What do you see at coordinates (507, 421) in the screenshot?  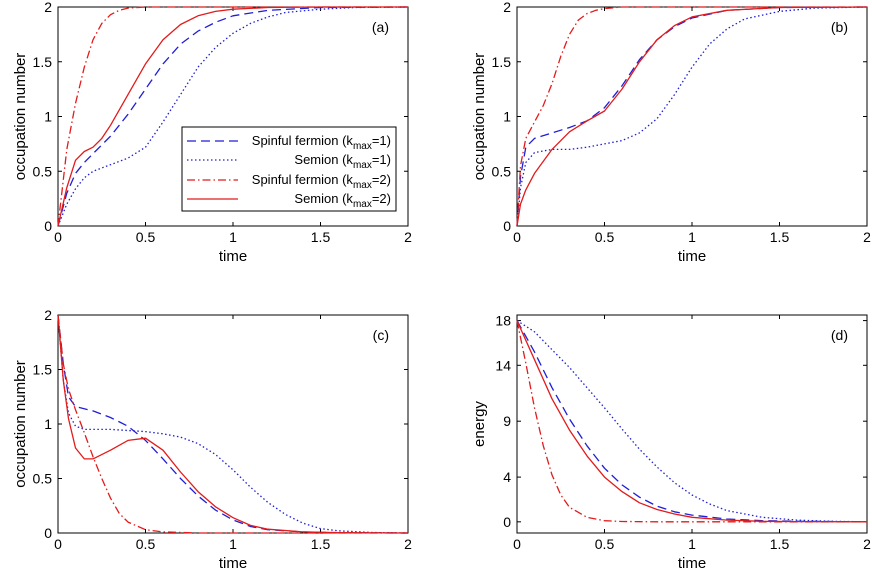 I see `y-tick-label: 9` at bounding box center [507, 421].